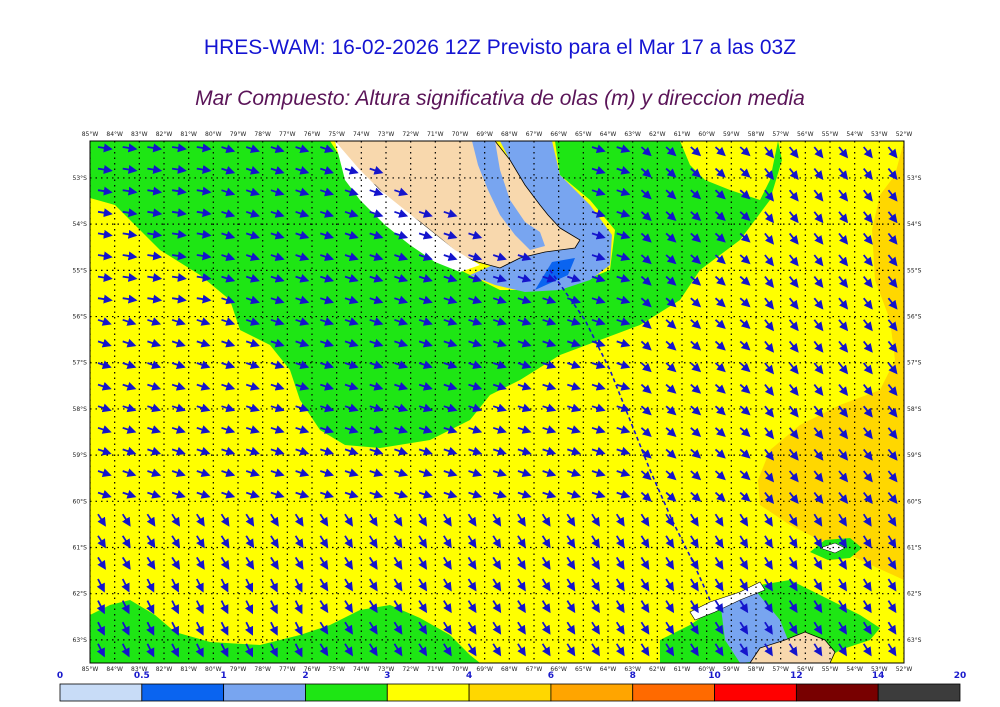 The image size is (1000, 707). Describe the element at coordinates (484, 134) in the screenshot. I see `lon-tick-label: 69°W` at that location.